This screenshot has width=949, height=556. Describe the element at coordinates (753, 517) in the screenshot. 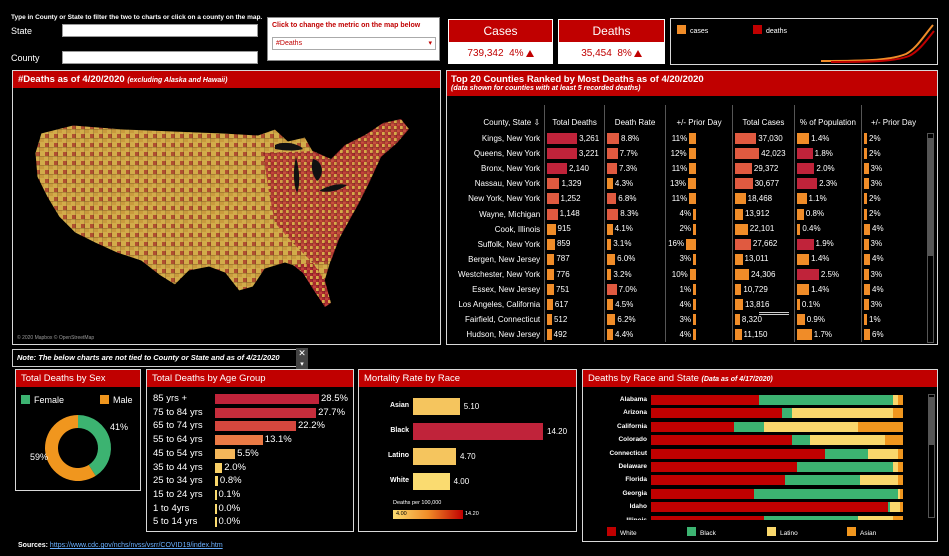

I see `state-row: Illinois` at that location.